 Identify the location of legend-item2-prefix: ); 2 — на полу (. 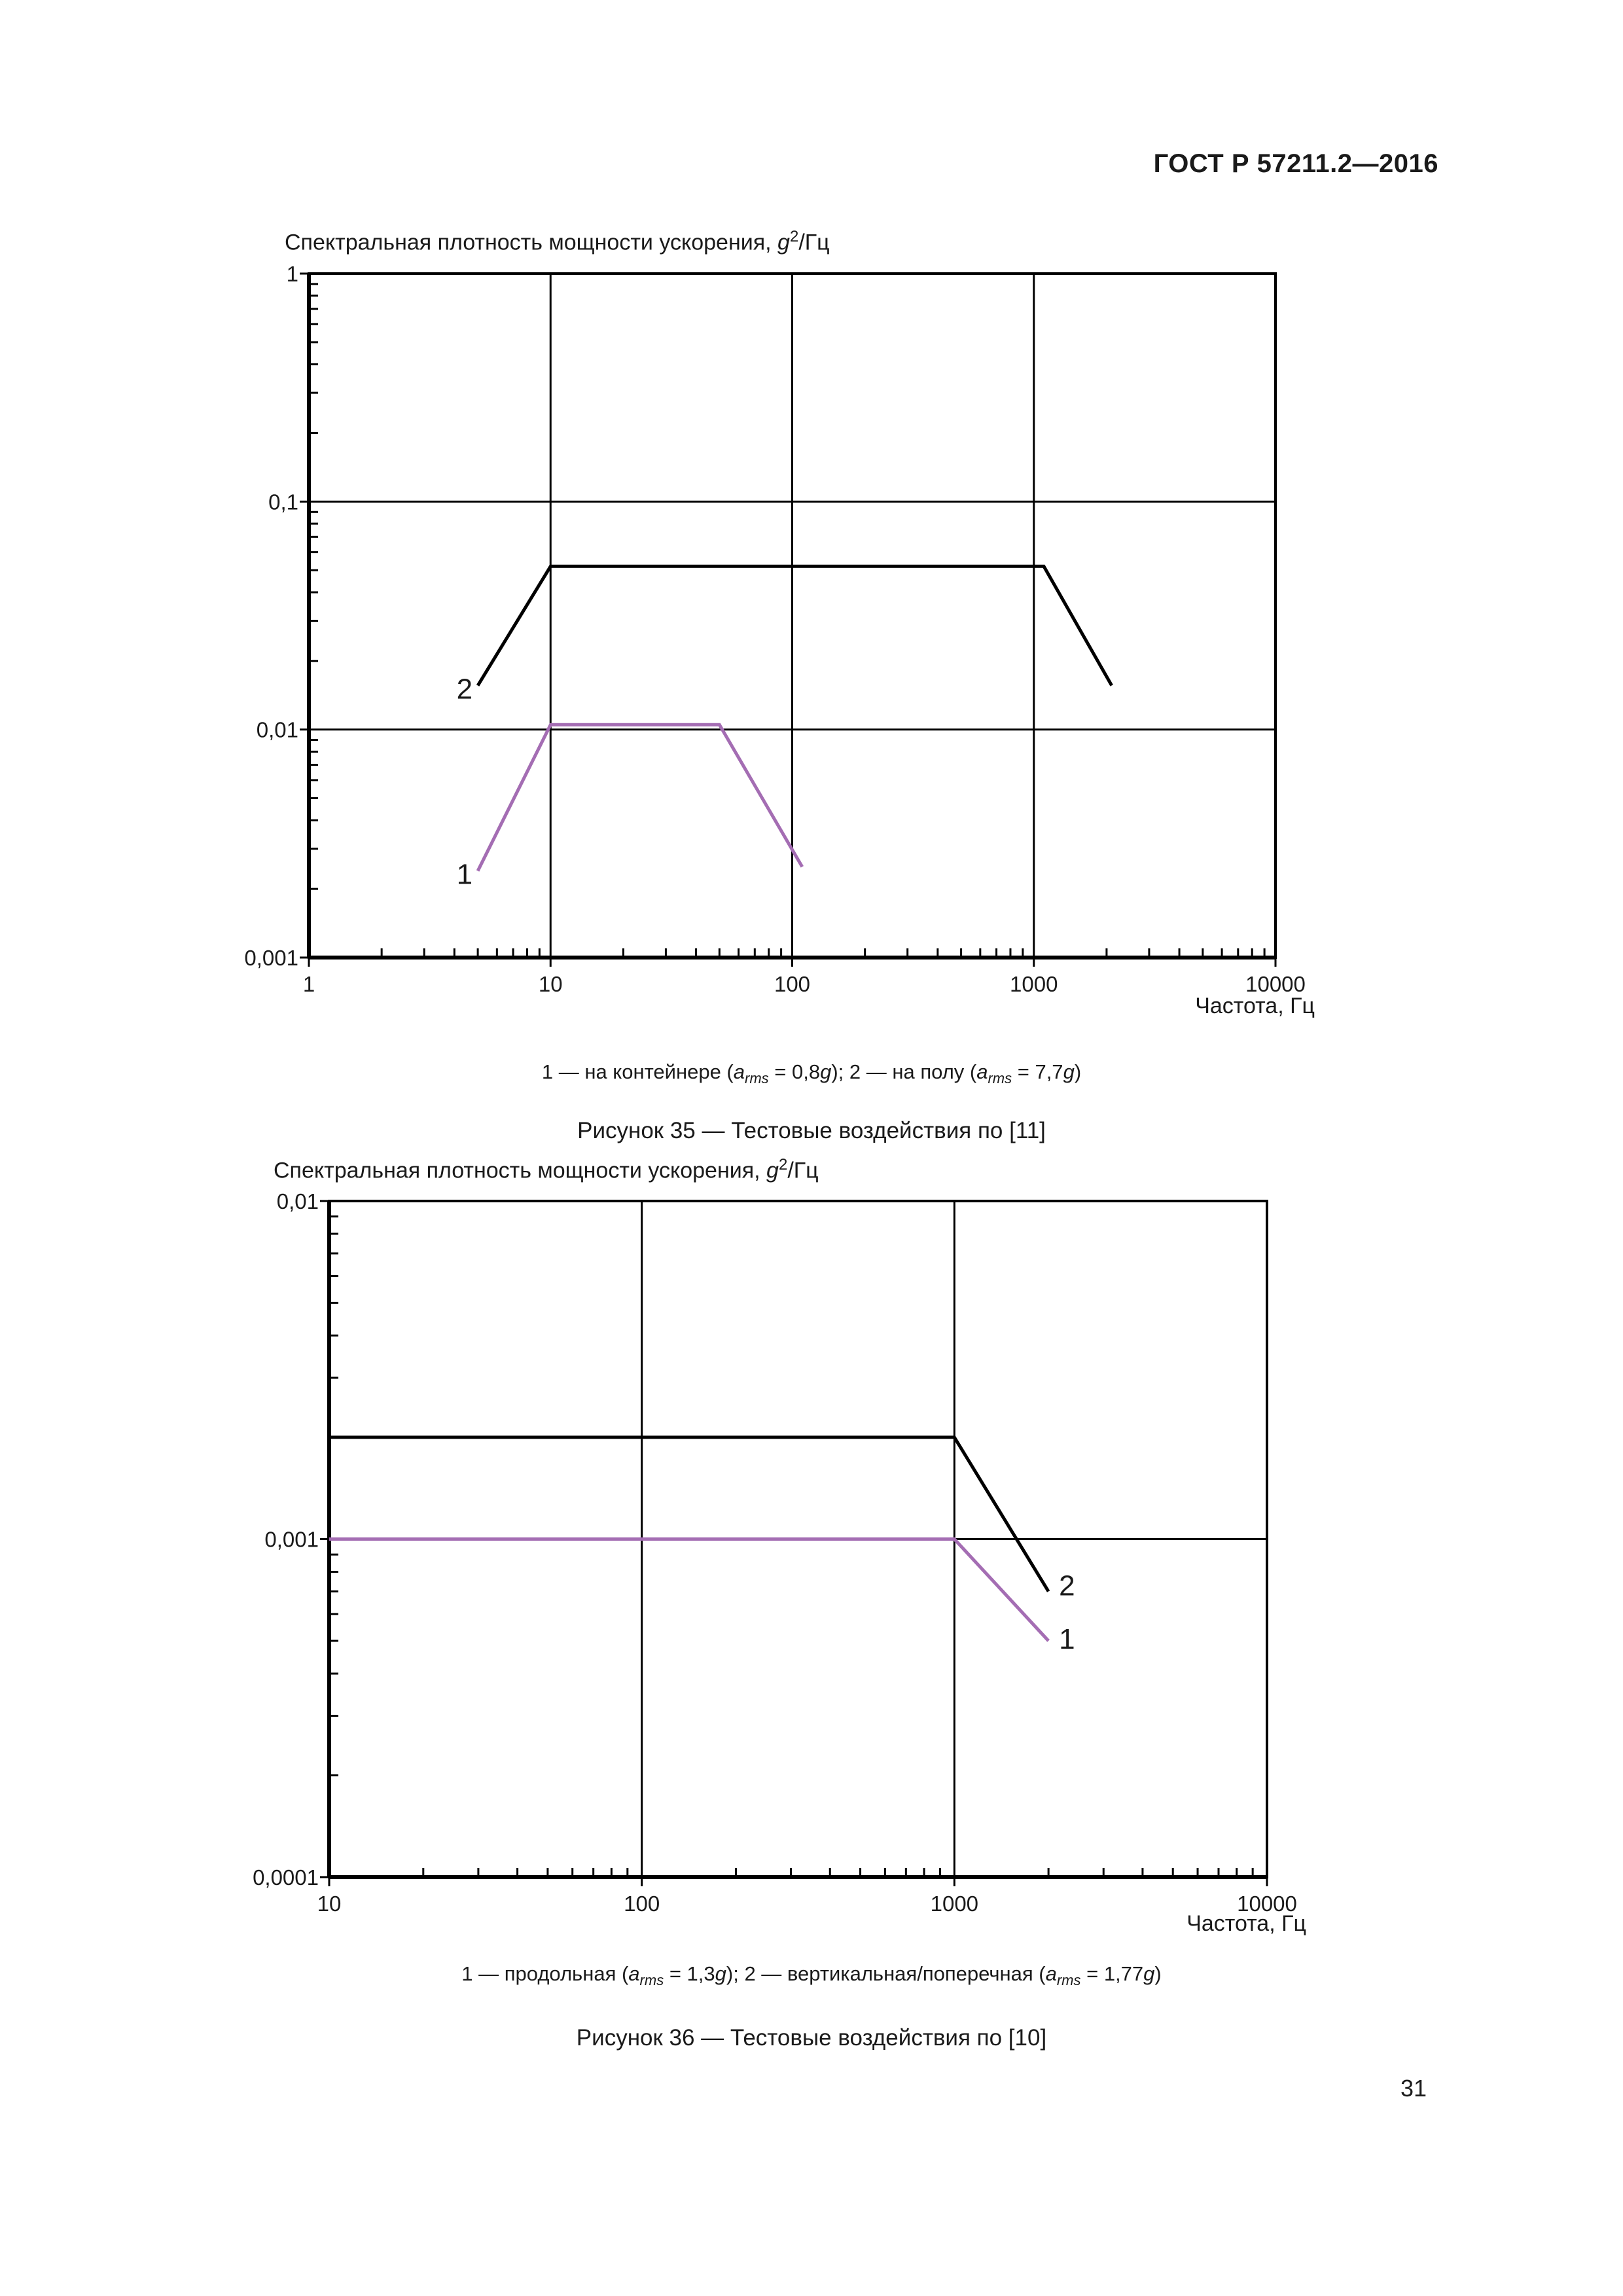
(904, 1071).